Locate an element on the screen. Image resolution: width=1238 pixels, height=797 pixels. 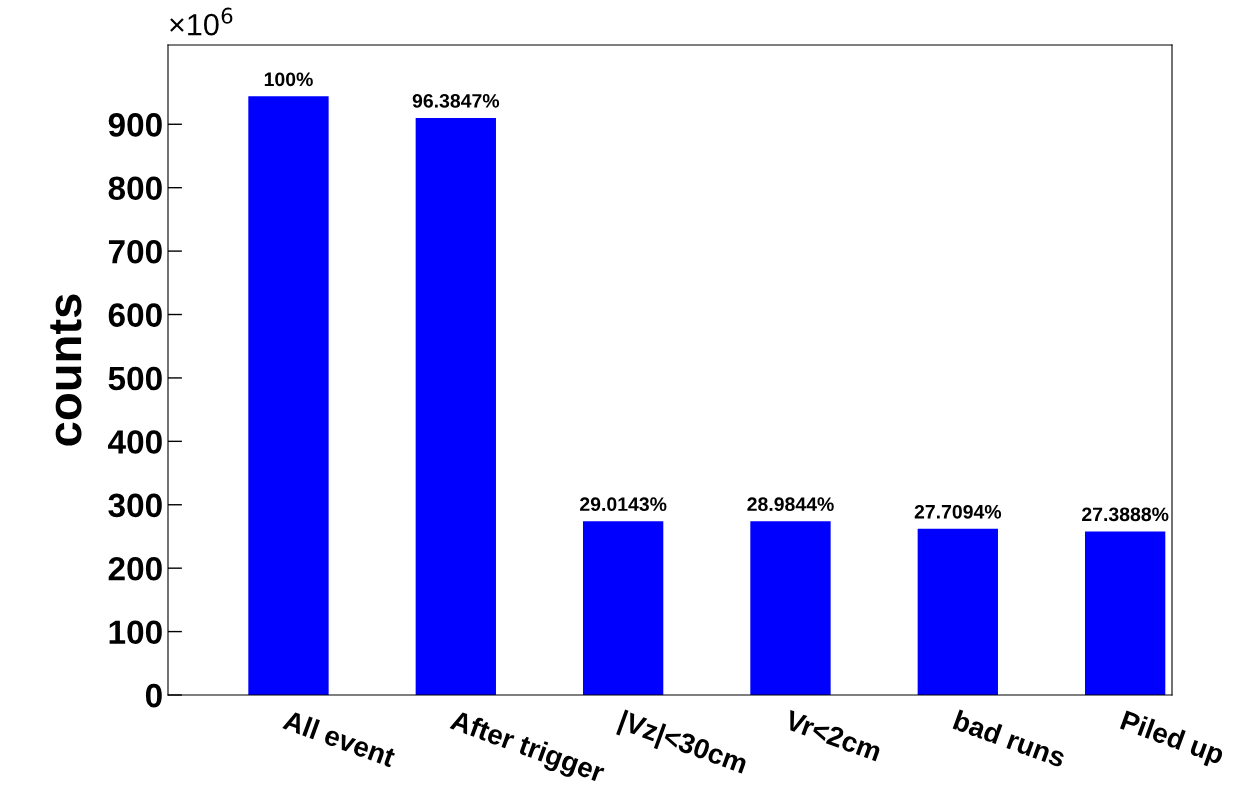
y-tick-label: 400 is located at coordinates (135, 442).